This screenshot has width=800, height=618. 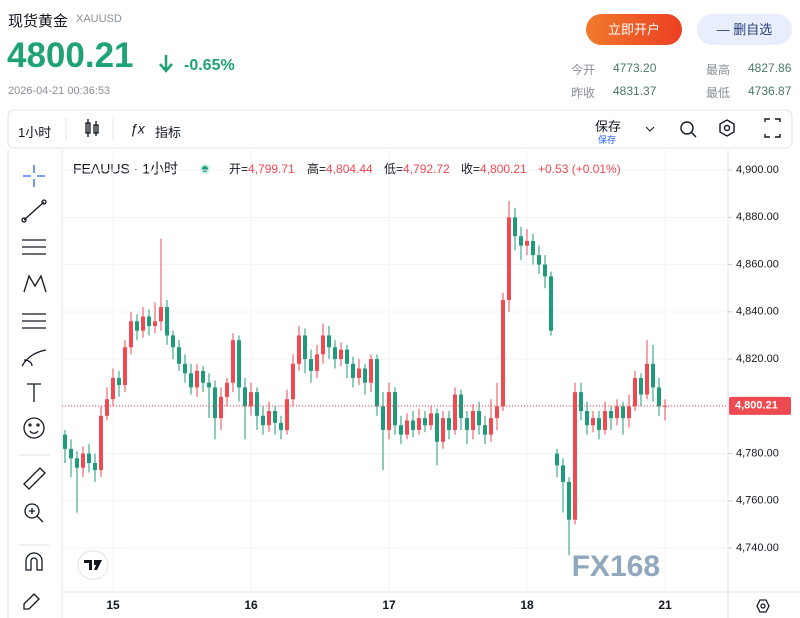 What do you see at coordinates (389, 605) in the screenshot?
I see `x-tick-label: 17` at bounding box center [389, 605].